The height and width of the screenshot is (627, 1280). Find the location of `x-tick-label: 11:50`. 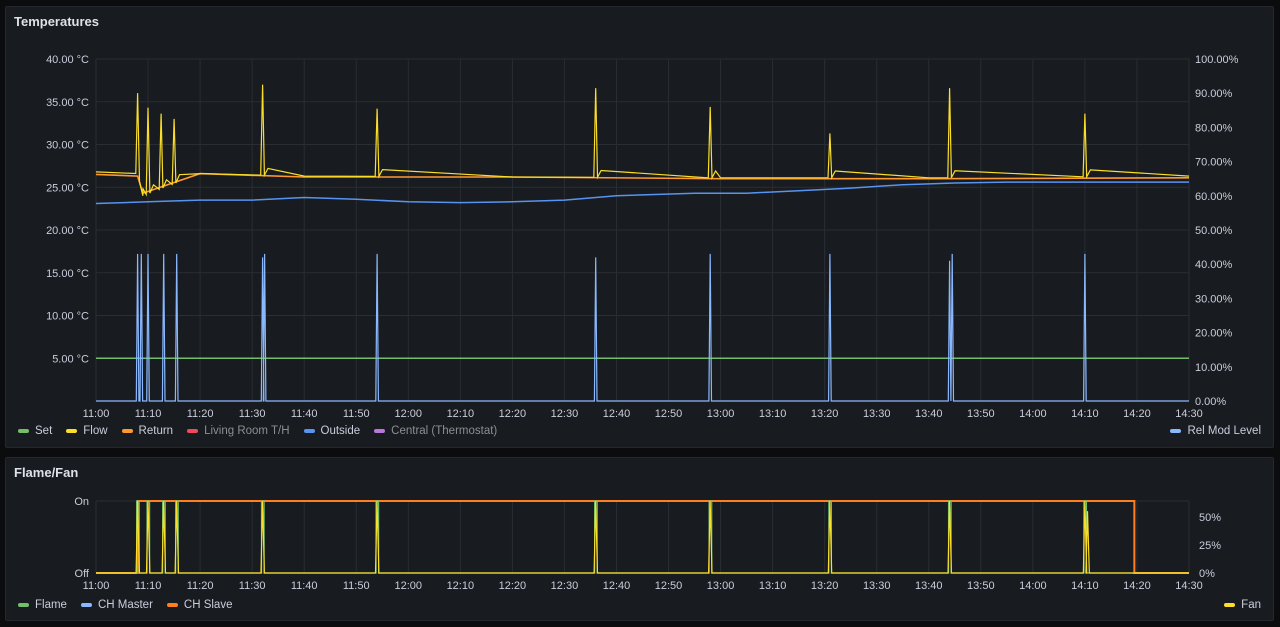

x-tick-label: 11:50 is located at coordinates (356, 414).